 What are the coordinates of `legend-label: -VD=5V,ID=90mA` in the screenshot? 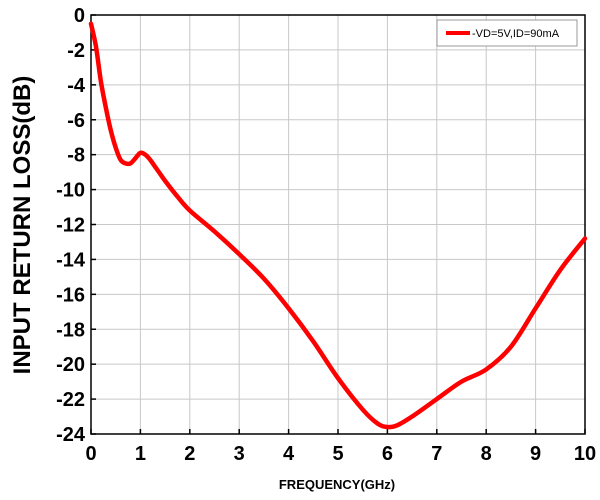 It's located at (516, 34).